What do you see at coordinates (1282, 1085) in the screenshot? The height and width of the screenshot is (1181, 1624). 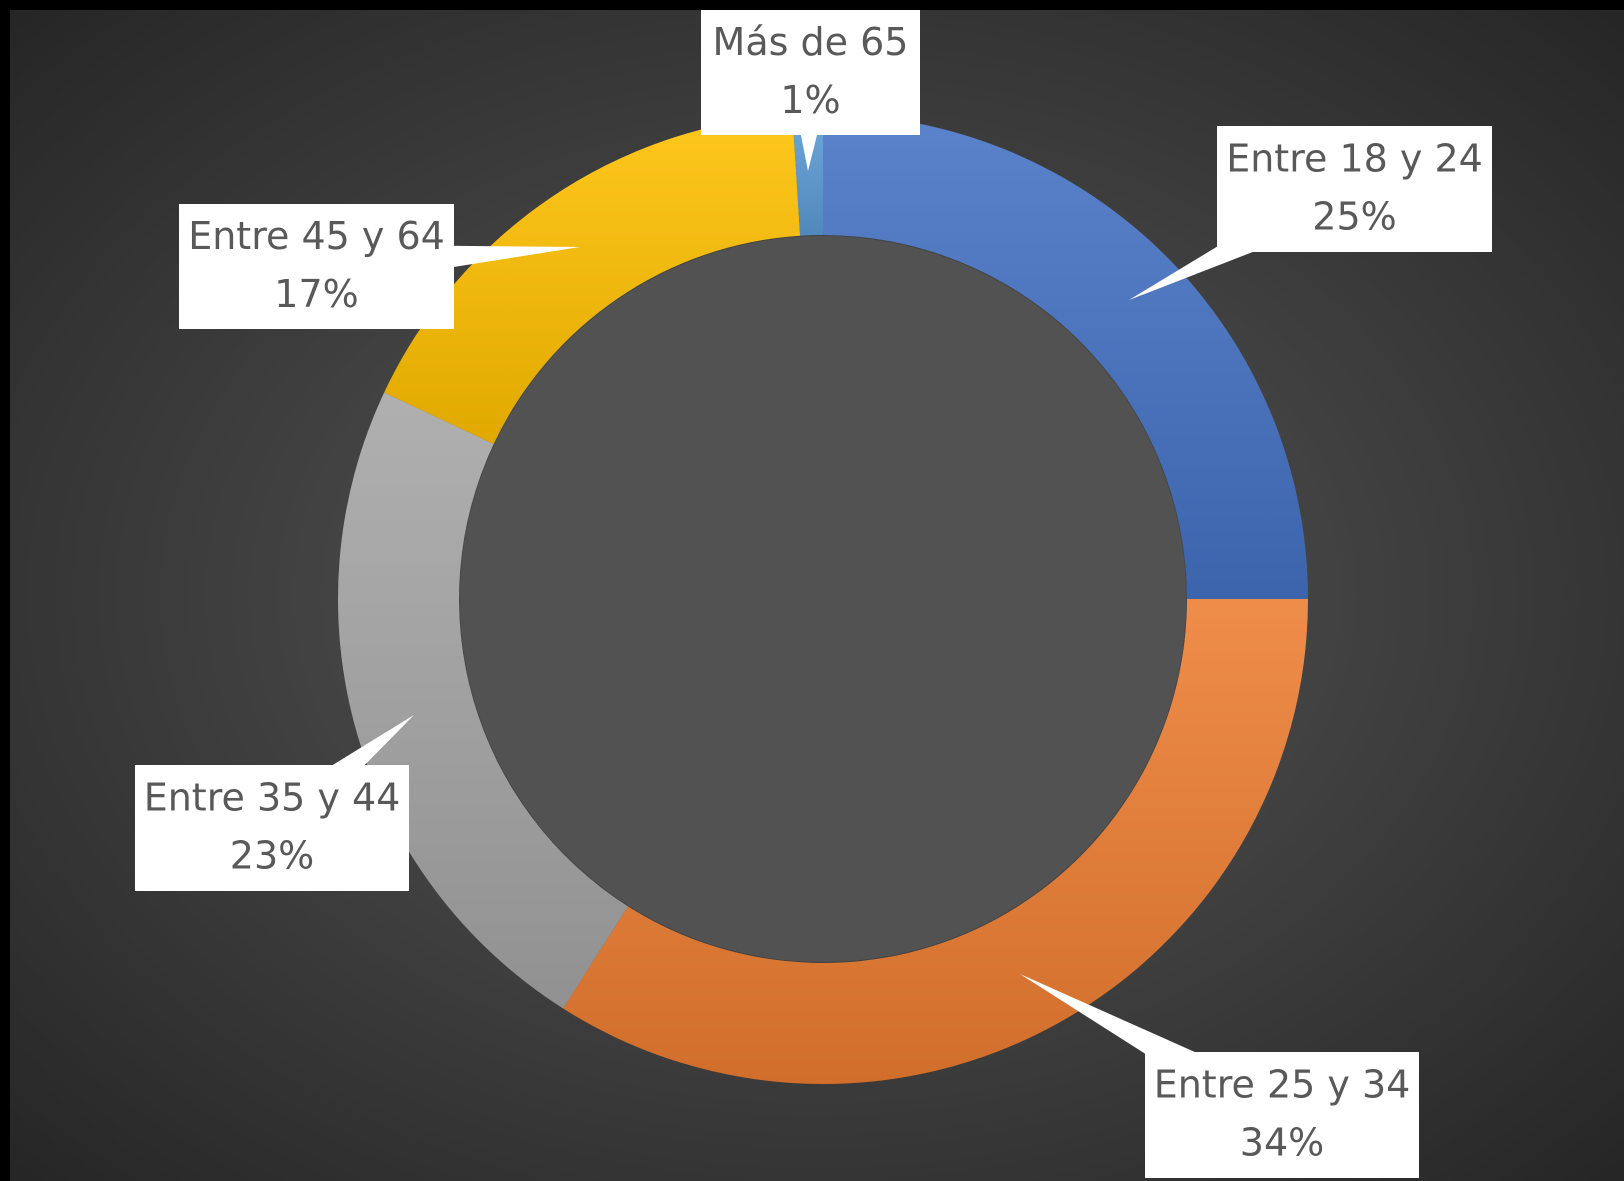 I see `label-category: Entre 25 y 34` at bounding box center [1282, 1085].